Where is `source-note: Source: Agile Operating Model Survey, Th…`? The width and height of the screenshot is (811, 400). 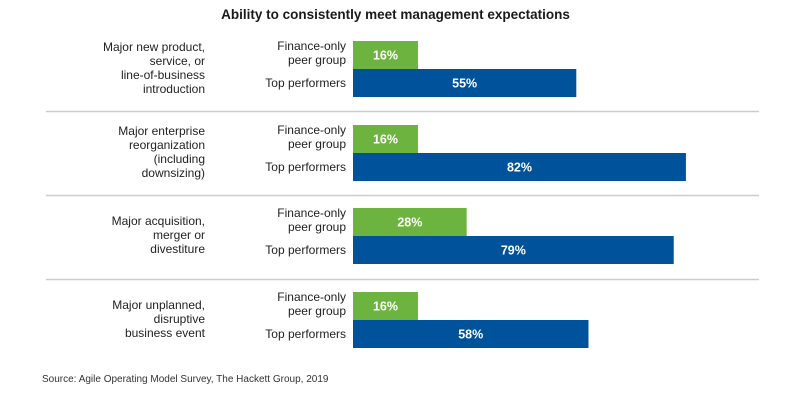 source-note: Source: Agile Operating Model Survey, Th… is located at coordinates (185, 379).